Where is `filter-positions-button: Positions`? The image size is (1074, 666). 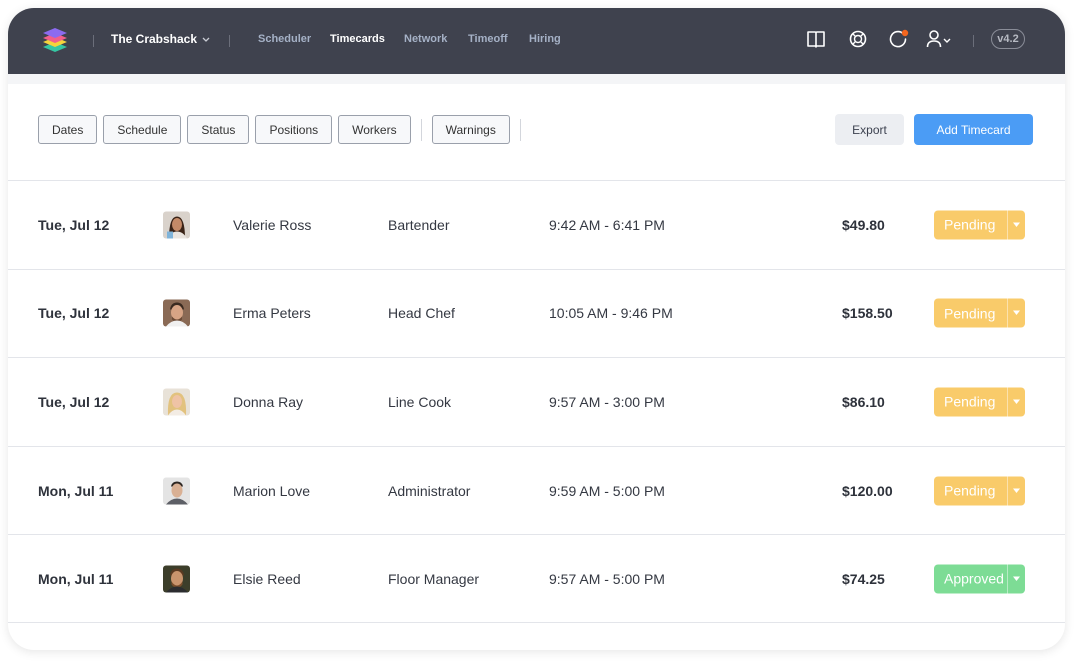 filter-positions-button: Positions is located at coordinates (294, 129).